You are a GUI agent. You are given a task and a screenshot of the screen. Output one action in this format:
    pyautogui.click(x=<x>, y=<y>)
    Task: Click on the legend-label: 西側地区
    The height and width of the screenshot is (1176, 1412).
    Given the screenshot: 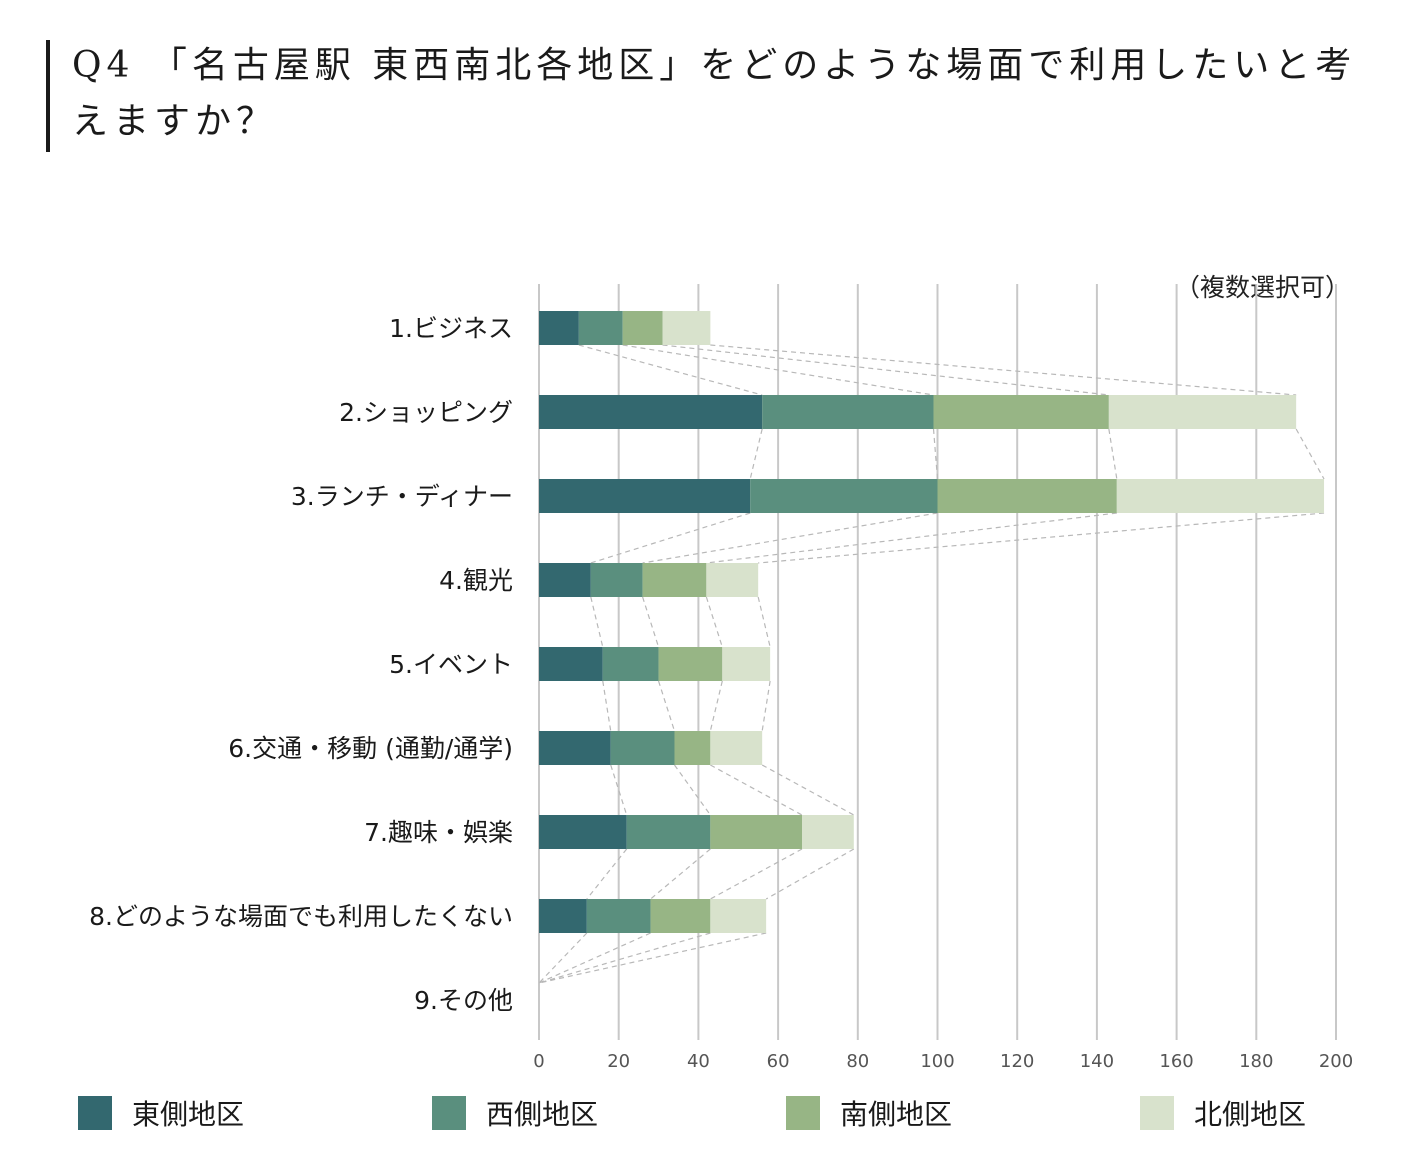 What is the action you would take?
    pyautogui.click(x=542, y=1114)
    